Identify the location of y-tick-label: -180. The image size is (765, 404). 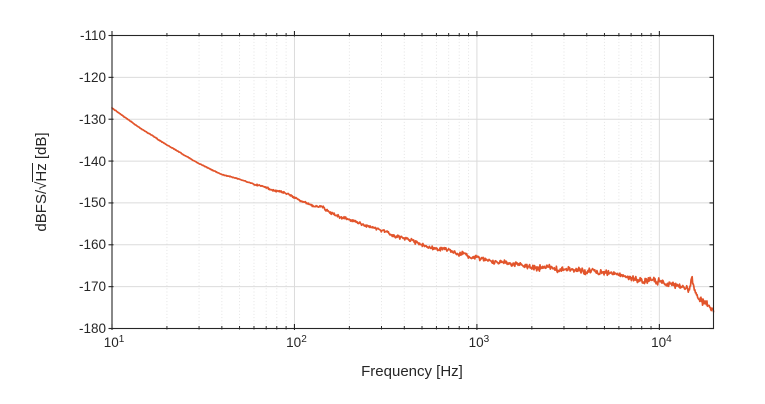
(92, 328).